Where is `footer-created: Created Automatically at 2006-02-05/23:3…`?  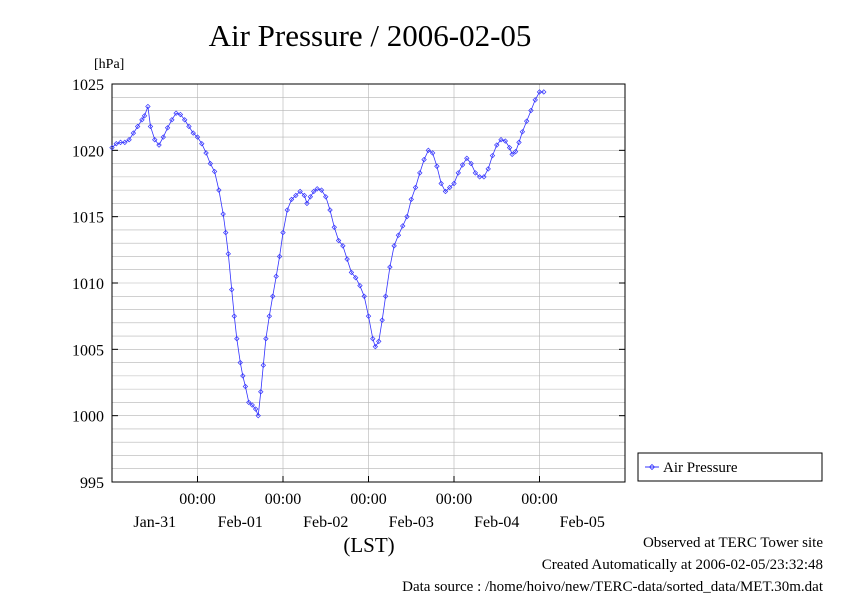
footer-created: Created Automatically at 2006-02-05/23:3… is located at coordinates (682, 565).